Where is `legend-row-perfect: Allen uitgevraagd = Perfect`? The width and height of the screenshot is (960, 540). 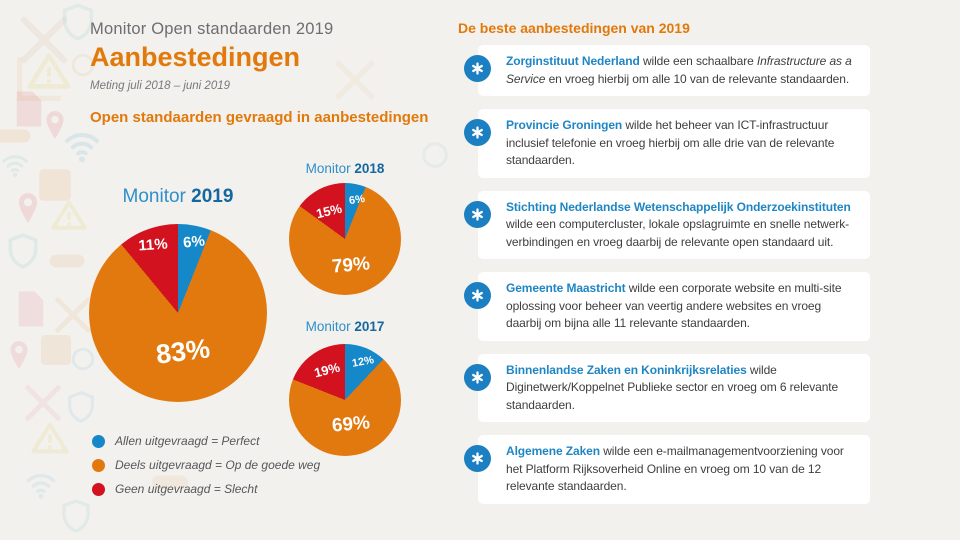
legend-row-perfect: Allen uitgevraagd = Perfect is located at coordinates (206, 441).